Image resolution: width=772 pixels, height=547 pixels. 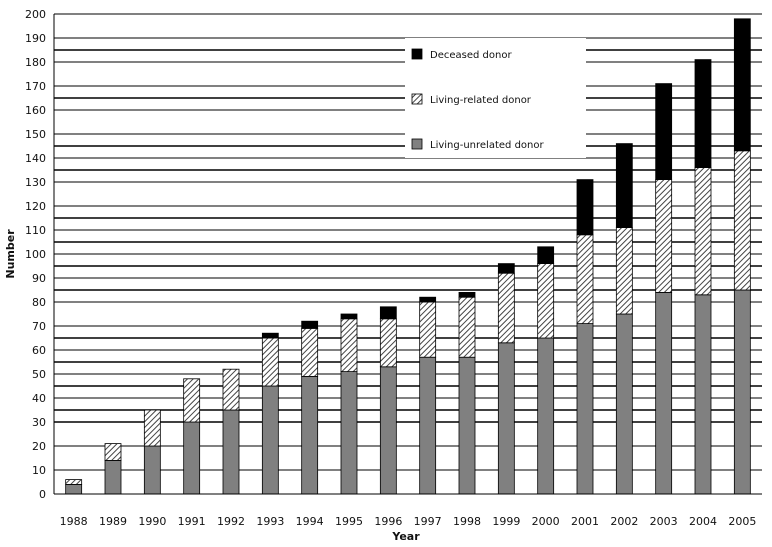 What do you see at coordinates (39, 278) in the screenshot?
I see `y-tick-label: 90` at bounding box center [39, 278].